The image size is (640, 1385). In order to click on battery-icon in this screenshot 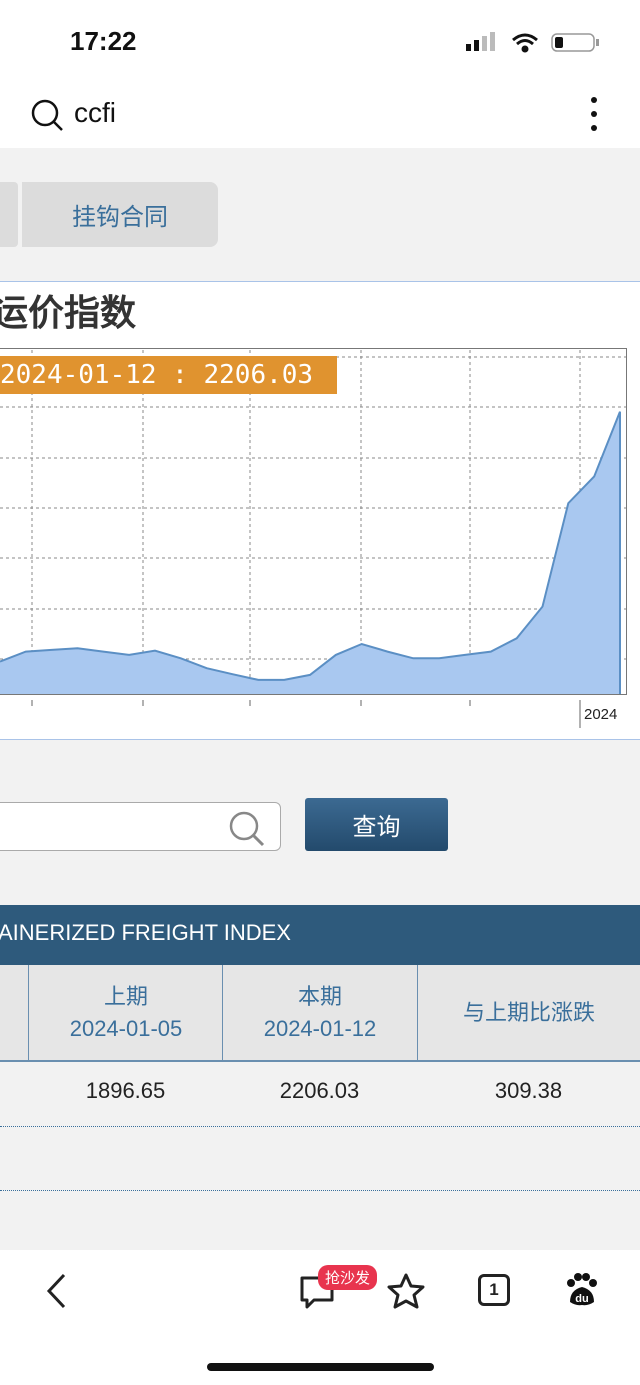, I will do `click(575, 42)`.